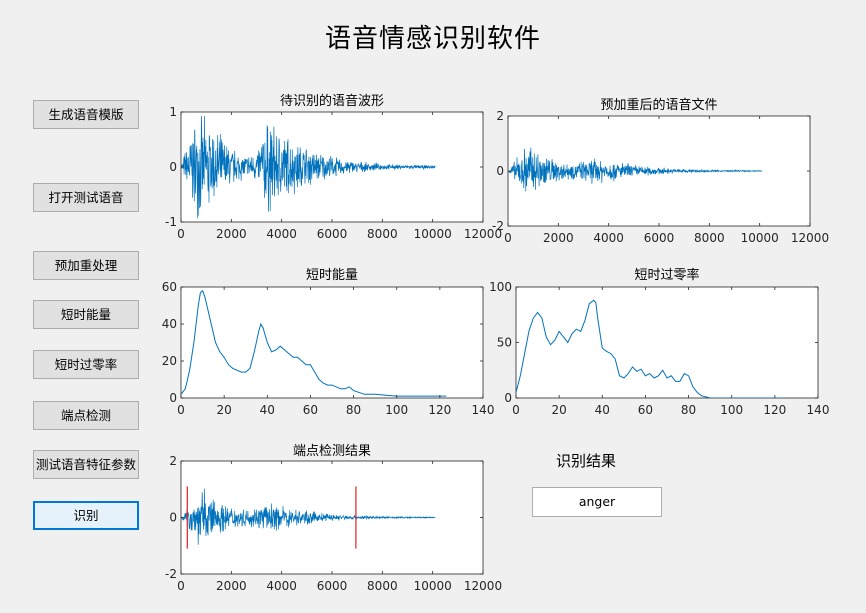  What do you see at coordinates (86, 464) in the screenshot?
I see `test-features-button: 测试语音特征参数` at bounding box center [86, 464].